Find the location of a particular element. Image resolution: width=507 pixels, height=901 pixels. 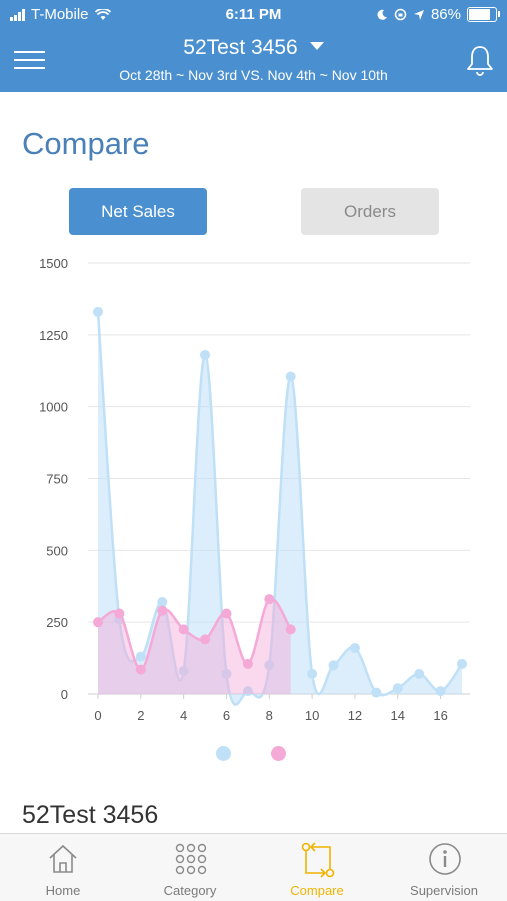

x-tick-label: 14 is located at coordinates (398, 715).